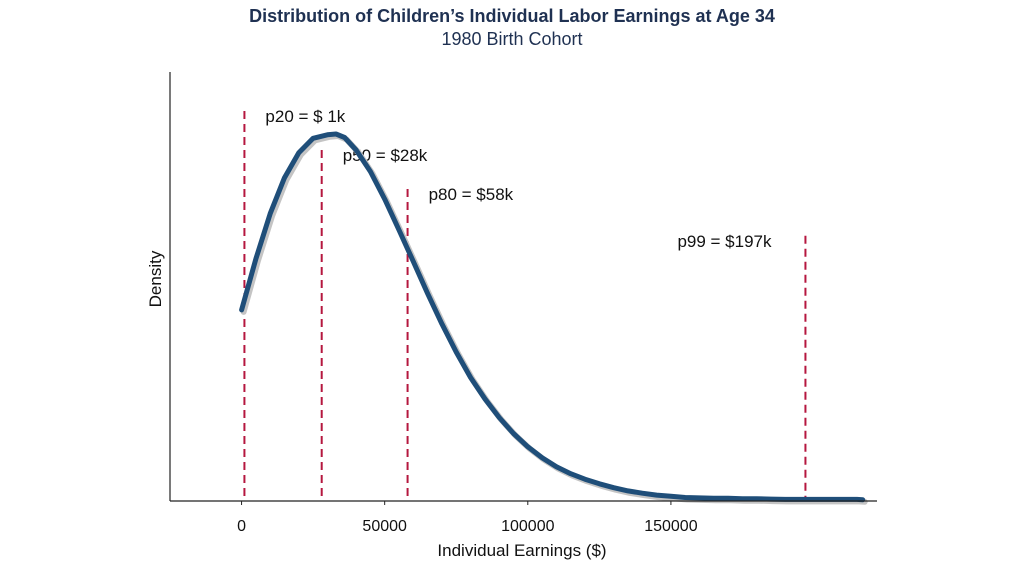 The image size is (1024, 575). I want to click on x-tick-layer: 0 50000 100000 150000, so click(467, 518).